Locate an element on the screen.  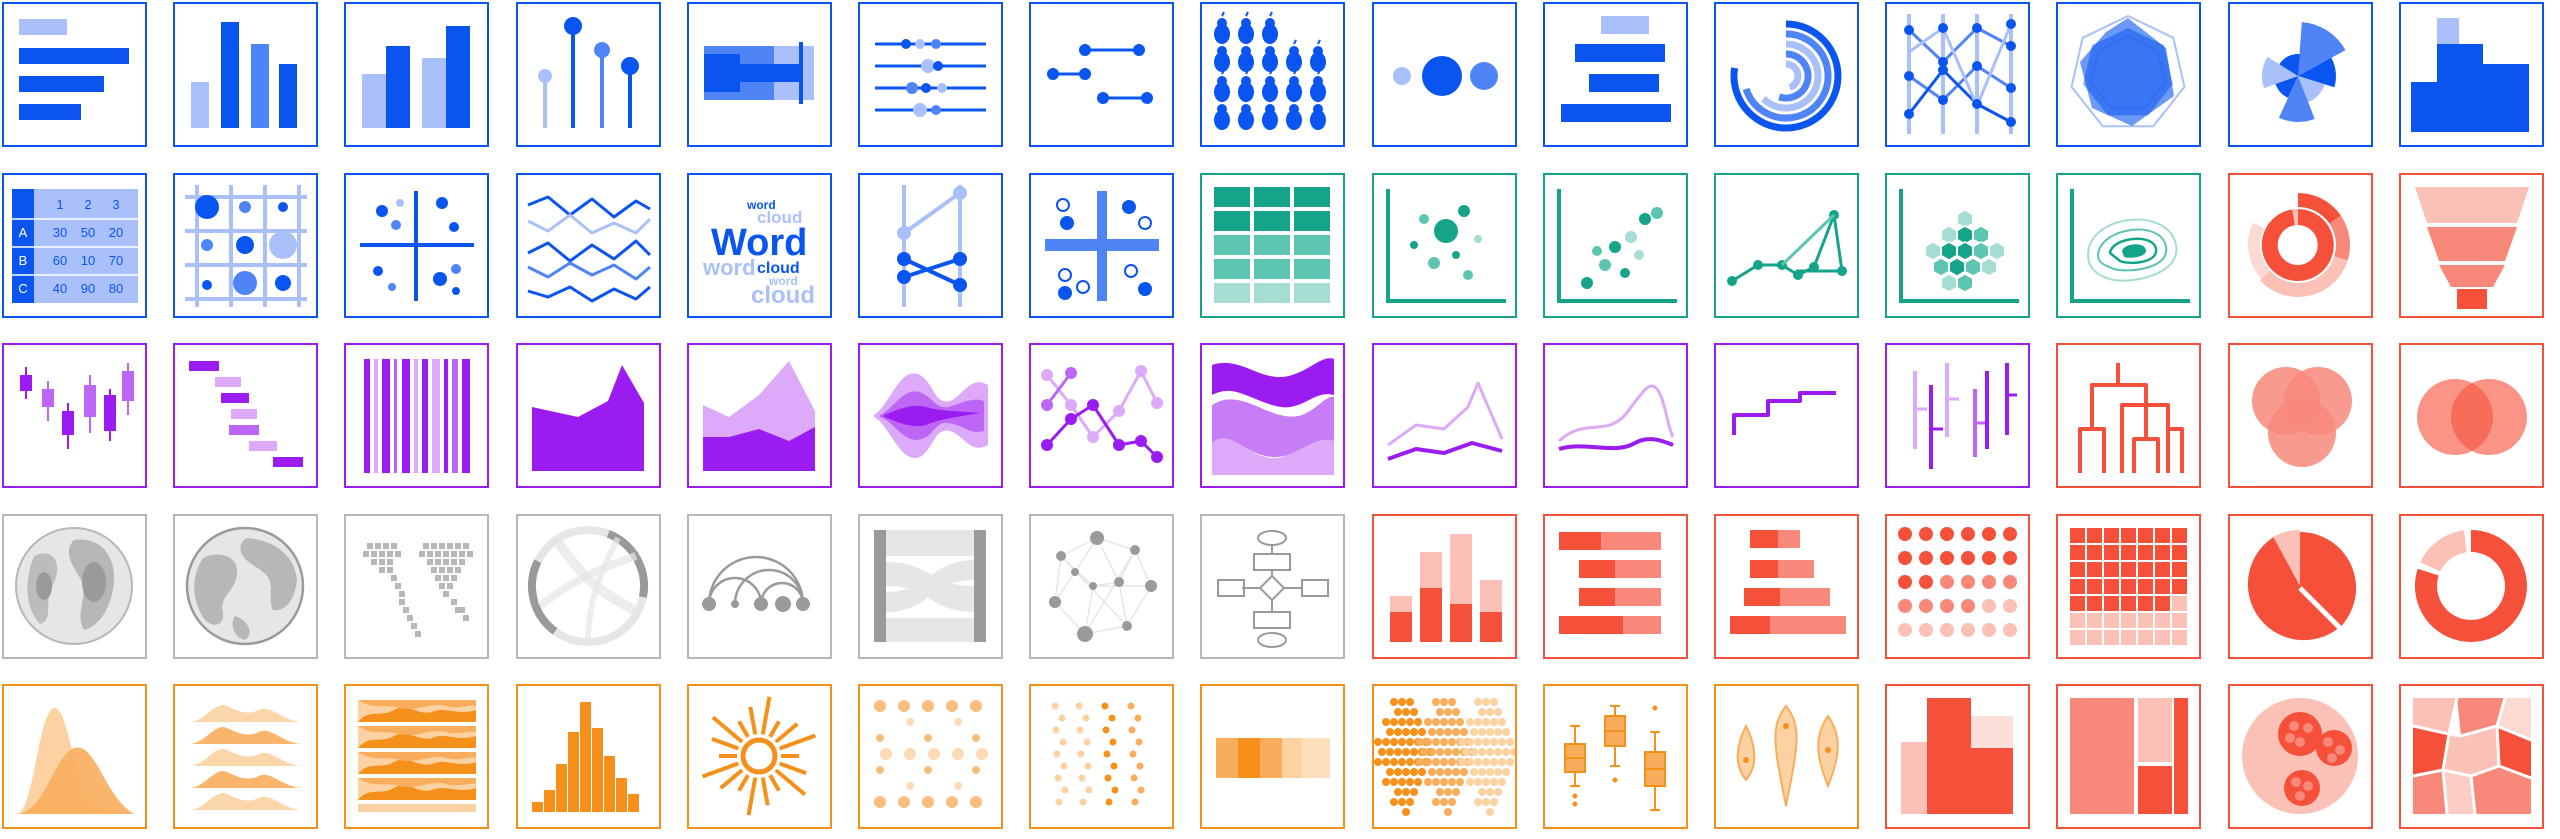
chart-tile-line-dots is located at coordinates (1101, 415).